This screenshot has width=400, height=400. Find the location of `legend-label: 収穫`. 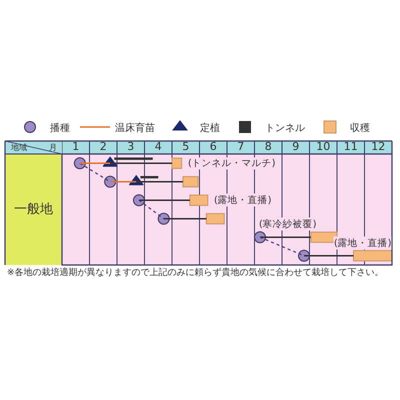

legend-label: 収穫 is located at coordinates (360, 128).